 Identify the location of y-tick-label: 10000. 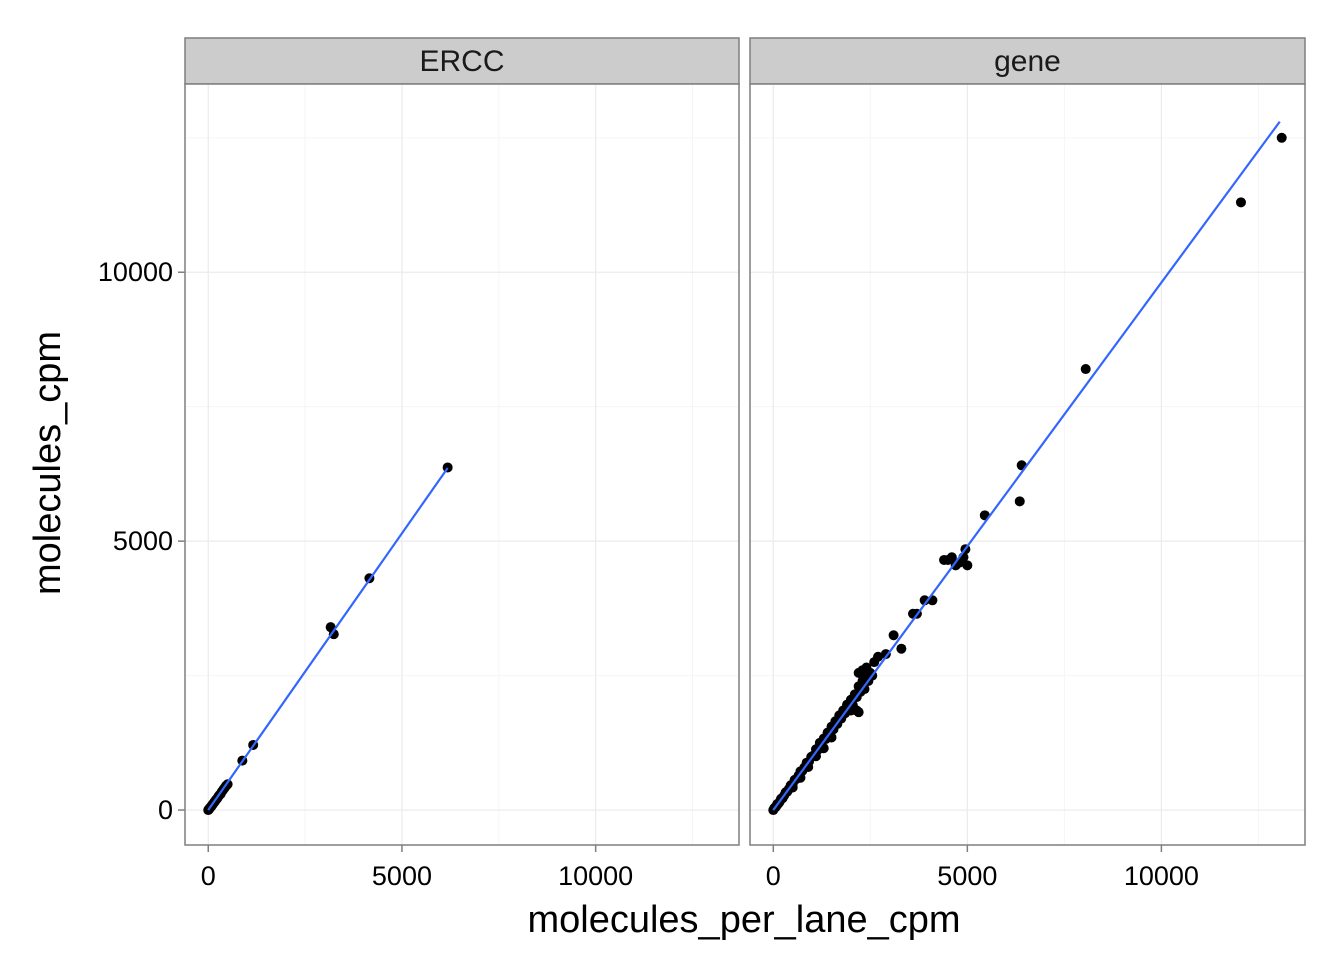
(135, 272).